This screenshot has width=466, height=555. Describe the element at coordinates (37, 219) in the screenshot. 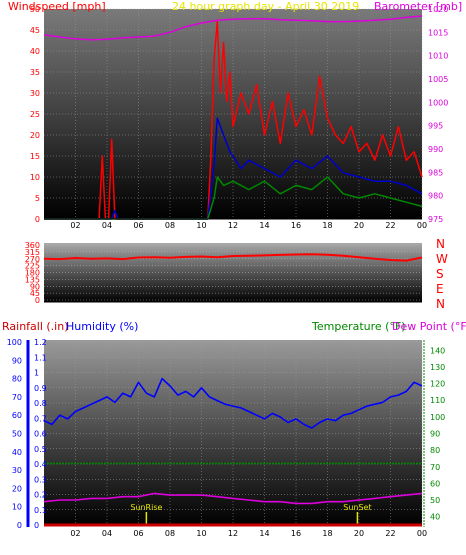

I see `wind-y-tick-label: 0` at that location.